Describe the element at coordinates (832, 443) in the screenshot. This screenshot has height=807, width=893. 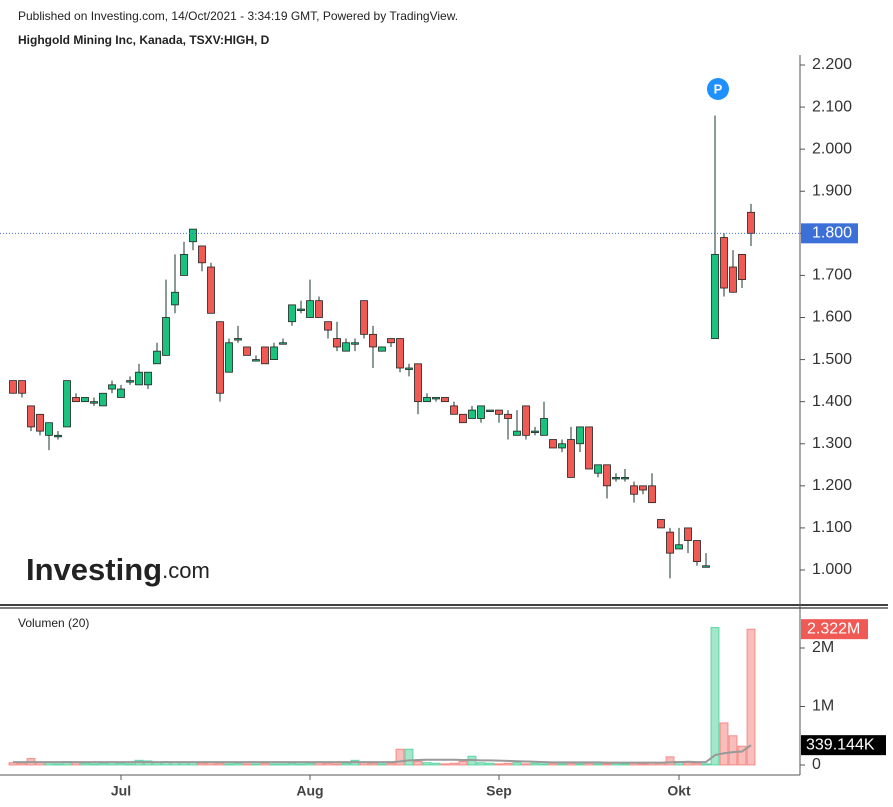
I see `y-tick-label: 1.300` at that location.